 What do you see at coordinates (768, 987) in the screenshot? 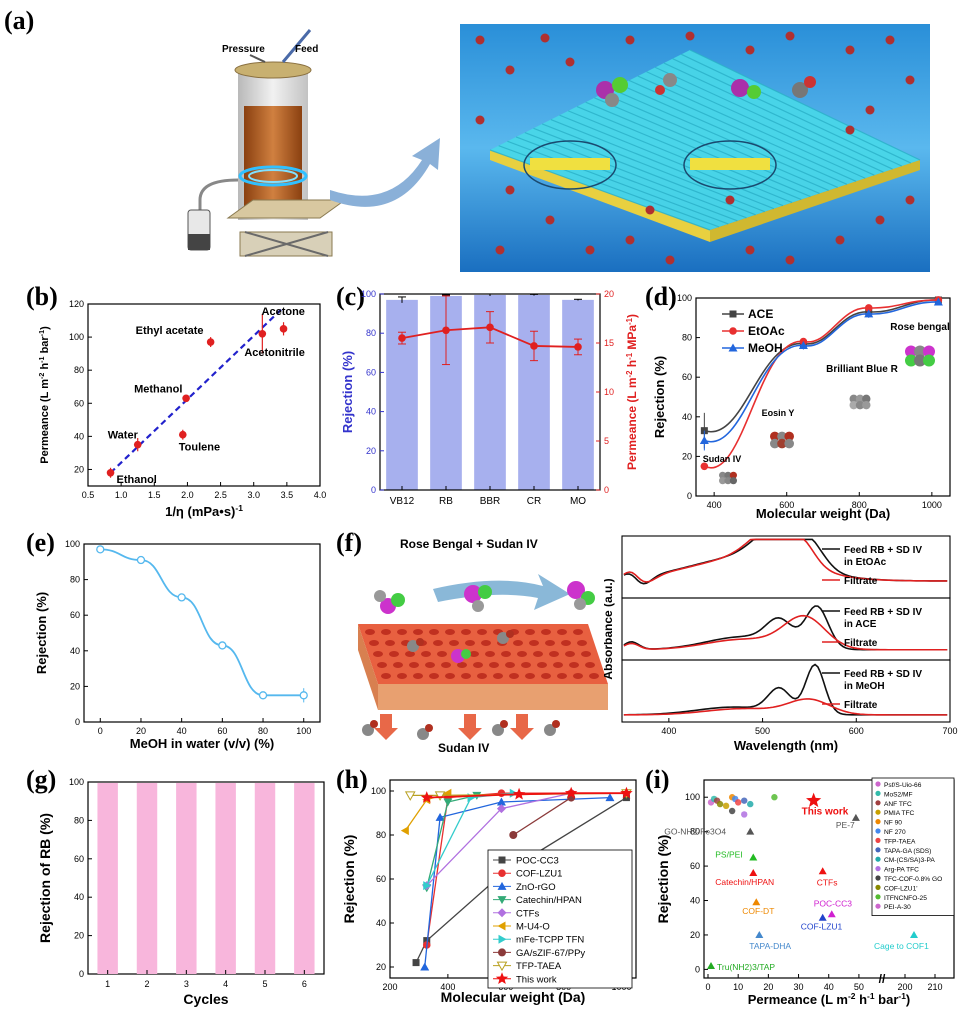
I see `x-tick-label: 20` at bounding box center [768, 987].